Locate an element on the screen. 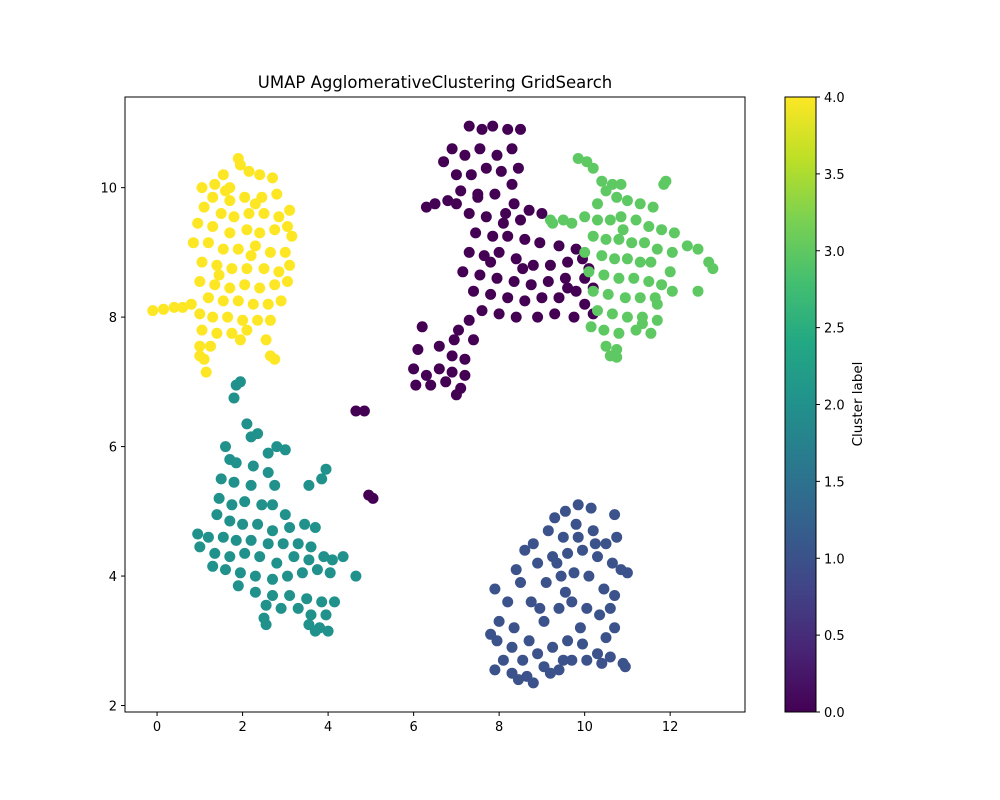  x-tick-label: 0 is located at coordinates (157, 727).